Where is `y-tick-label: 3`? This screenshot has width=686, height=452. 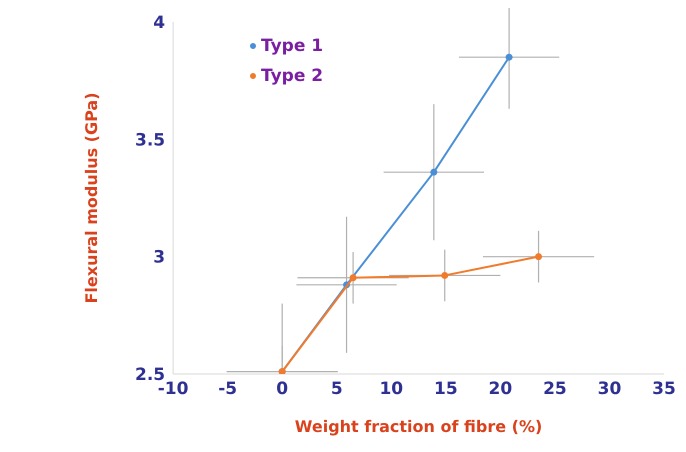
y-tick-label: 3 is located at coordinates (159, 258).